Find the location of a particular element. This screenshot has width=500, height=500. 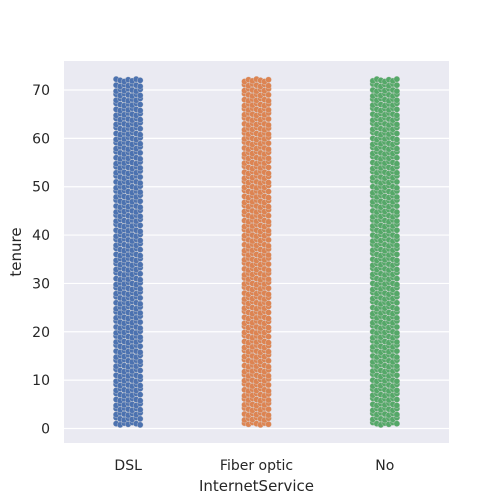

y-tick-label: 50 is located at coordinates (41, 188).